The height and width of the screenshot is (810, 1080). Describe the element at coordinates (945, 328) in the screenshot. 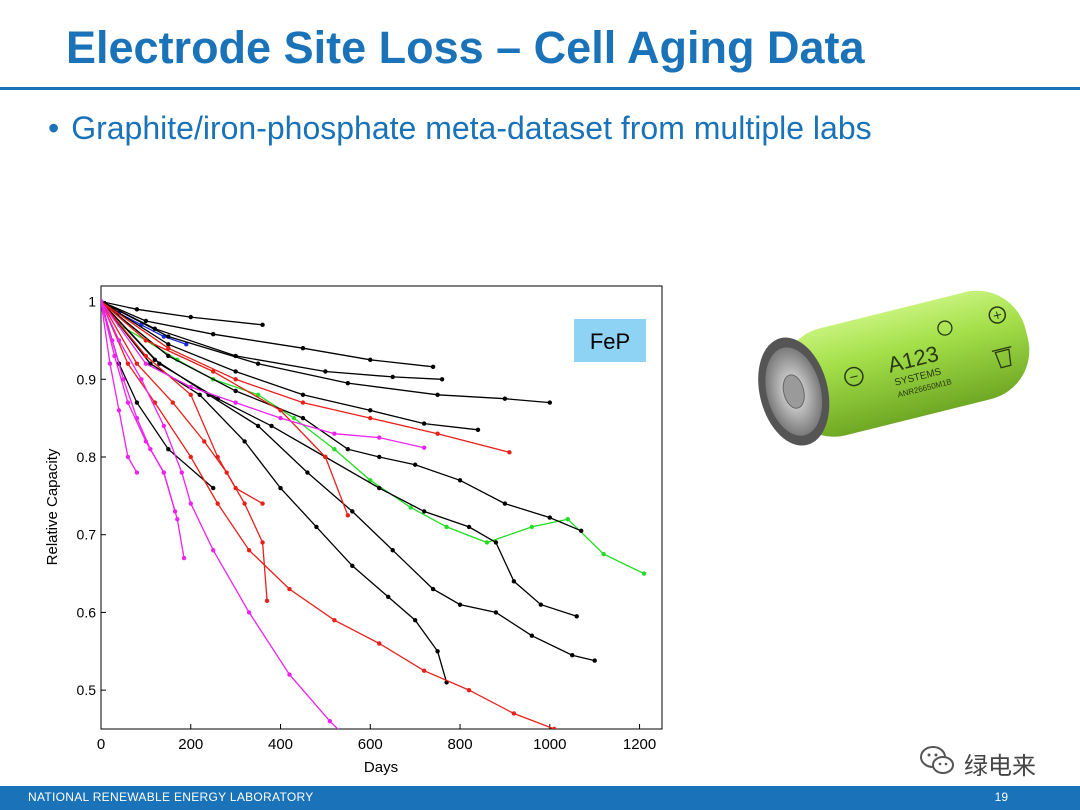

I see `cert-mark-icon` at that location.